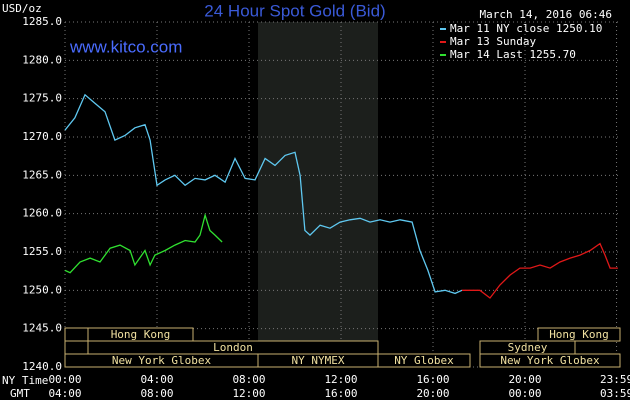 The image size is (630, 400). What do you see at coordinates (233, 347) in the screenshot?
I see `session-label: London` at bounding box center [233, 347].